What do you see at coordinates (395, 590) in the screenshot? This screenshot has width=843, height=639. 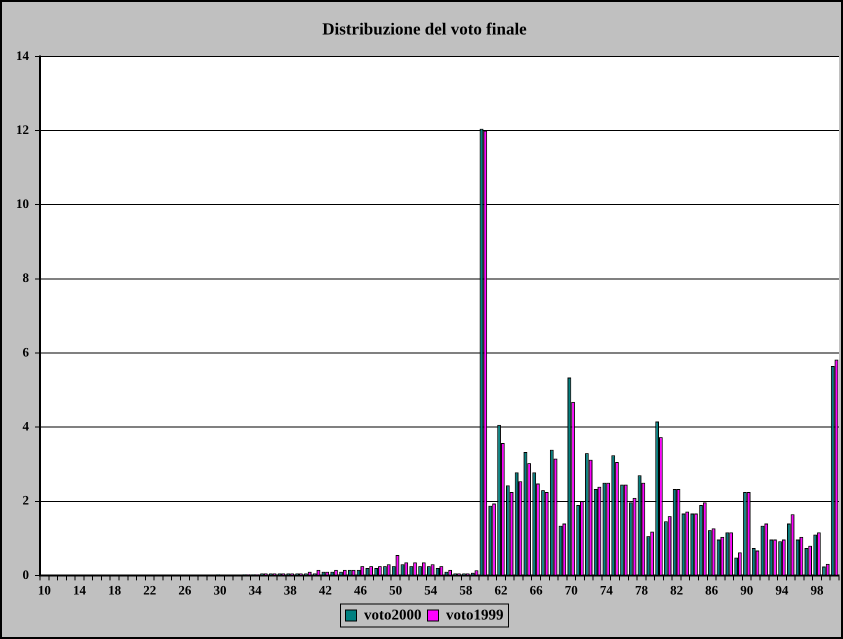 I see `x-tick-label: 50` at bounding box center [395, 590].